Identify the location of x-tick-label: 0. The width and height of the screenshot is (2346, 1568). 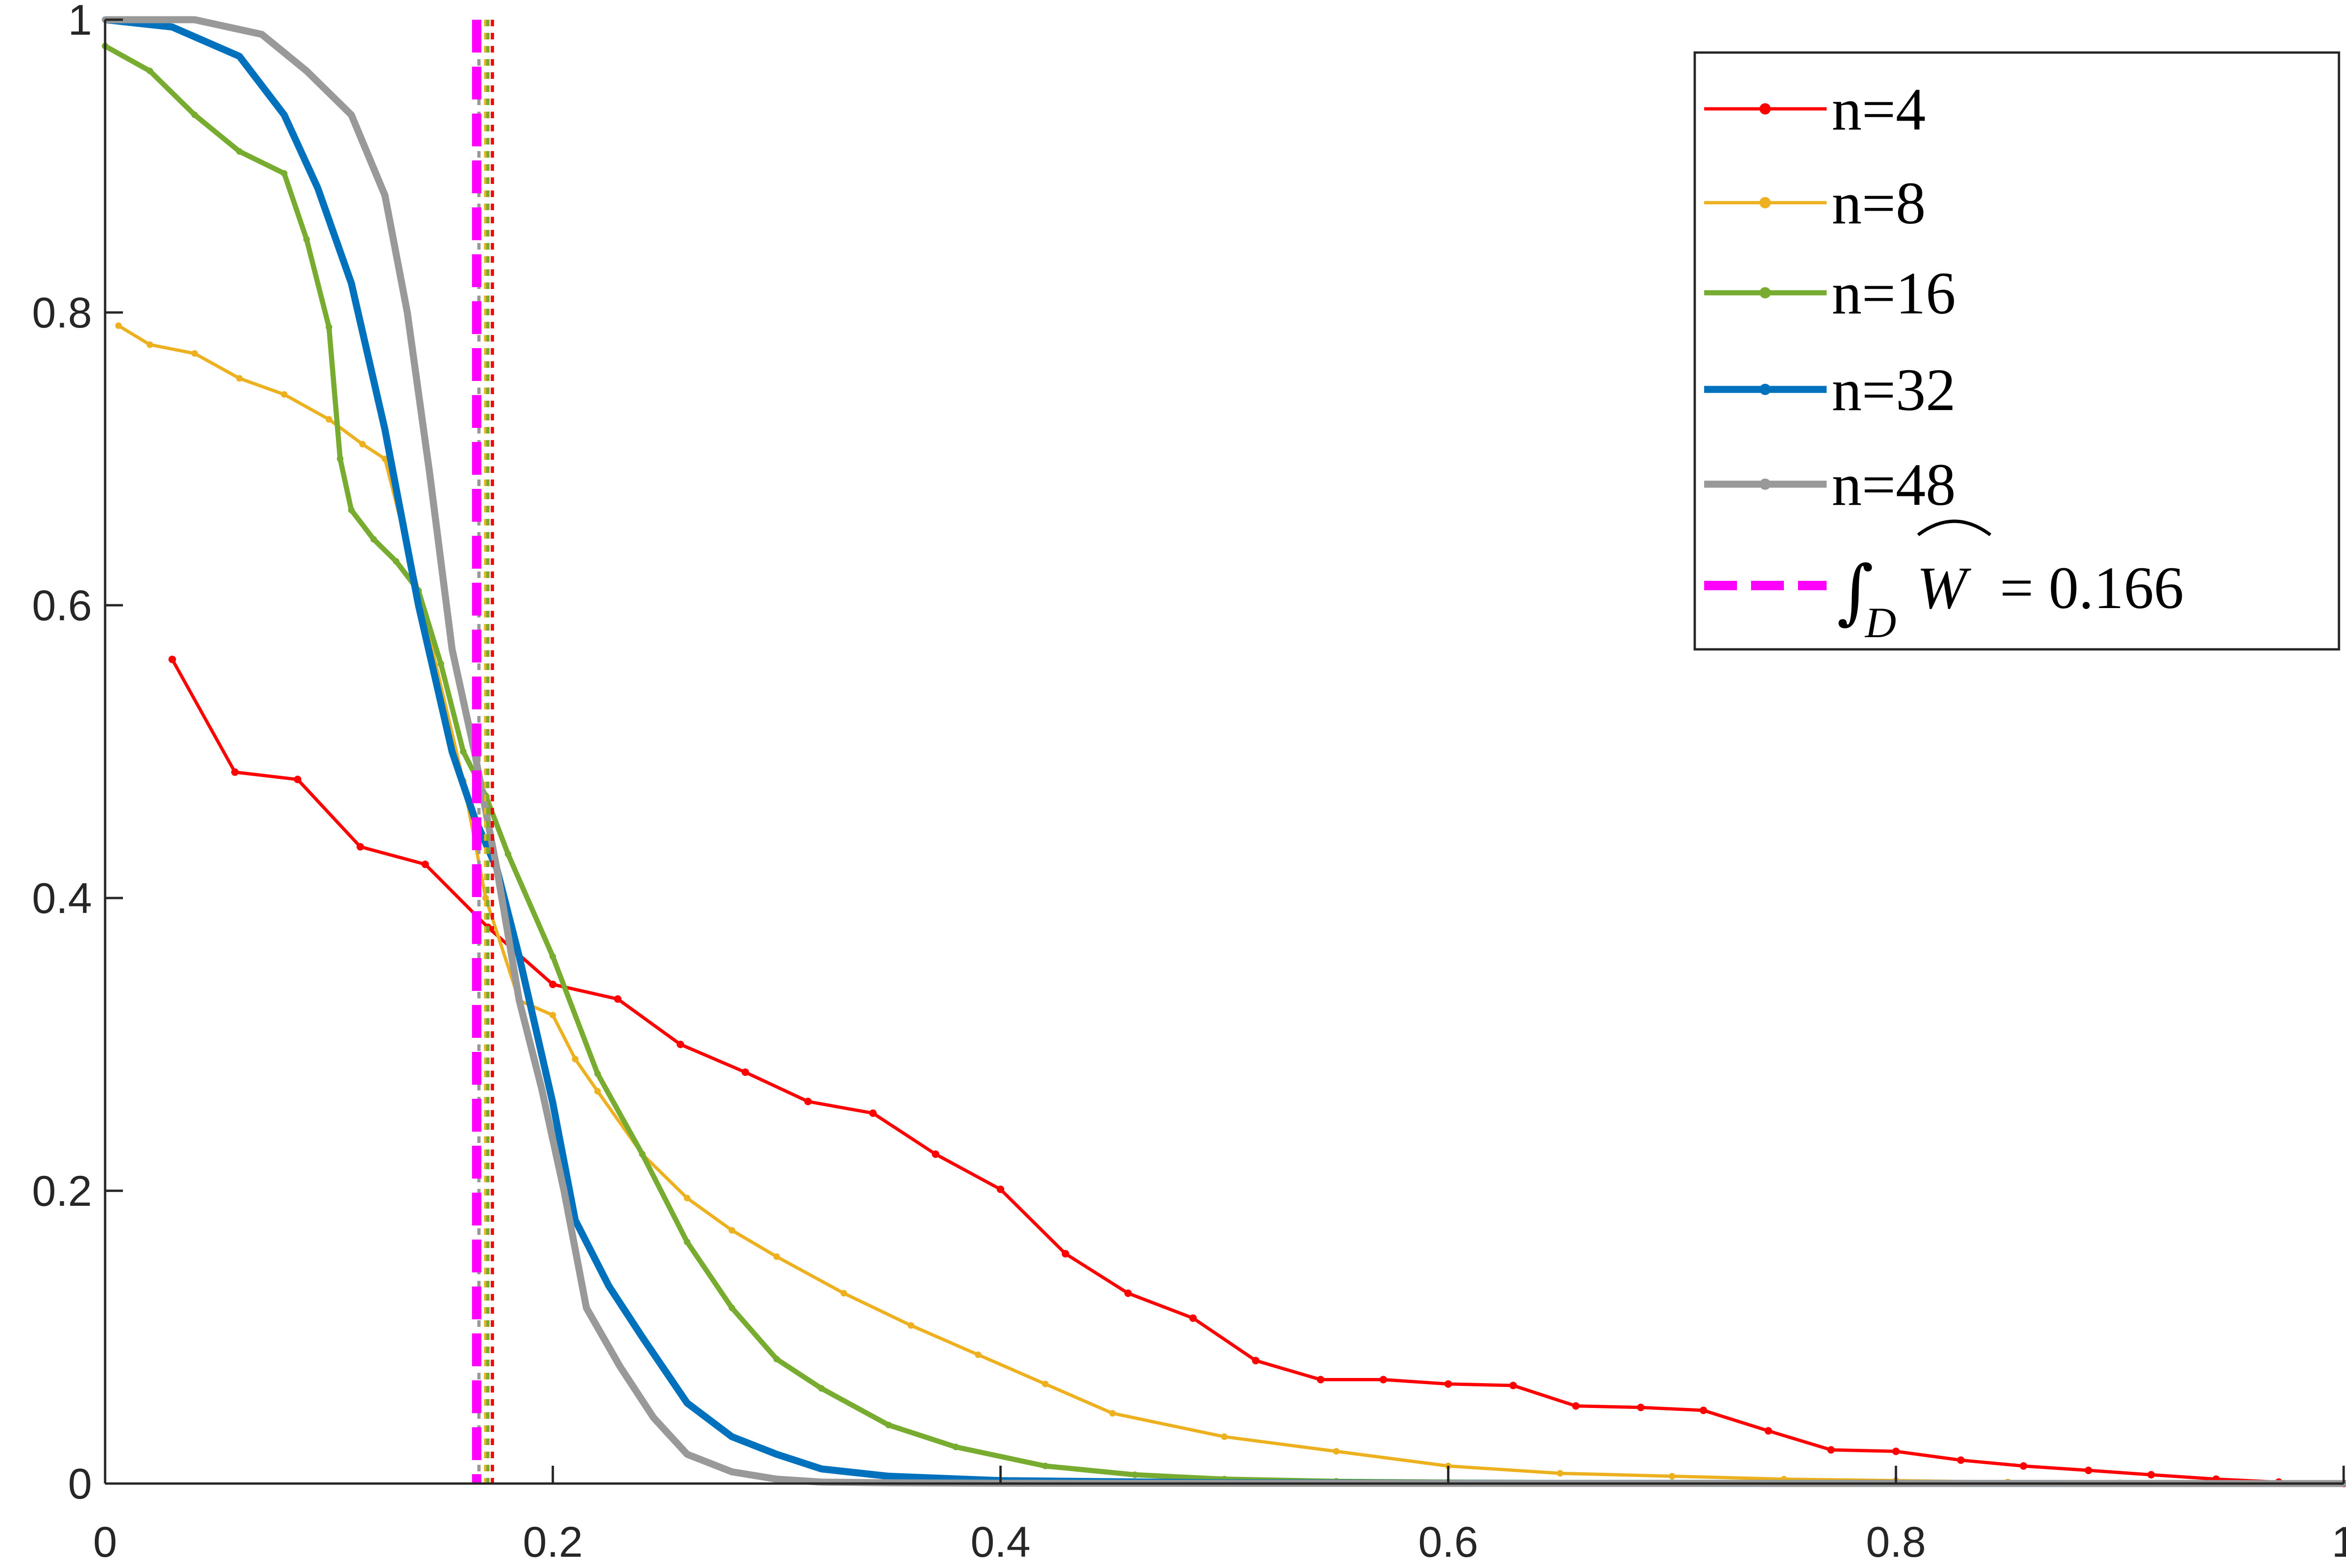
(105, 1542).